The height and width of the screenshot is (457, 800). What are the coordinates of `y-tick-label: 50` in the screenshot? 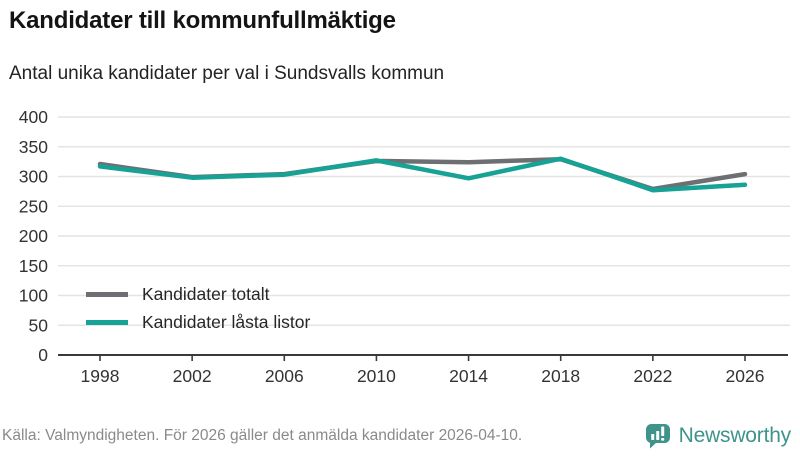 It's located at (39, 325).